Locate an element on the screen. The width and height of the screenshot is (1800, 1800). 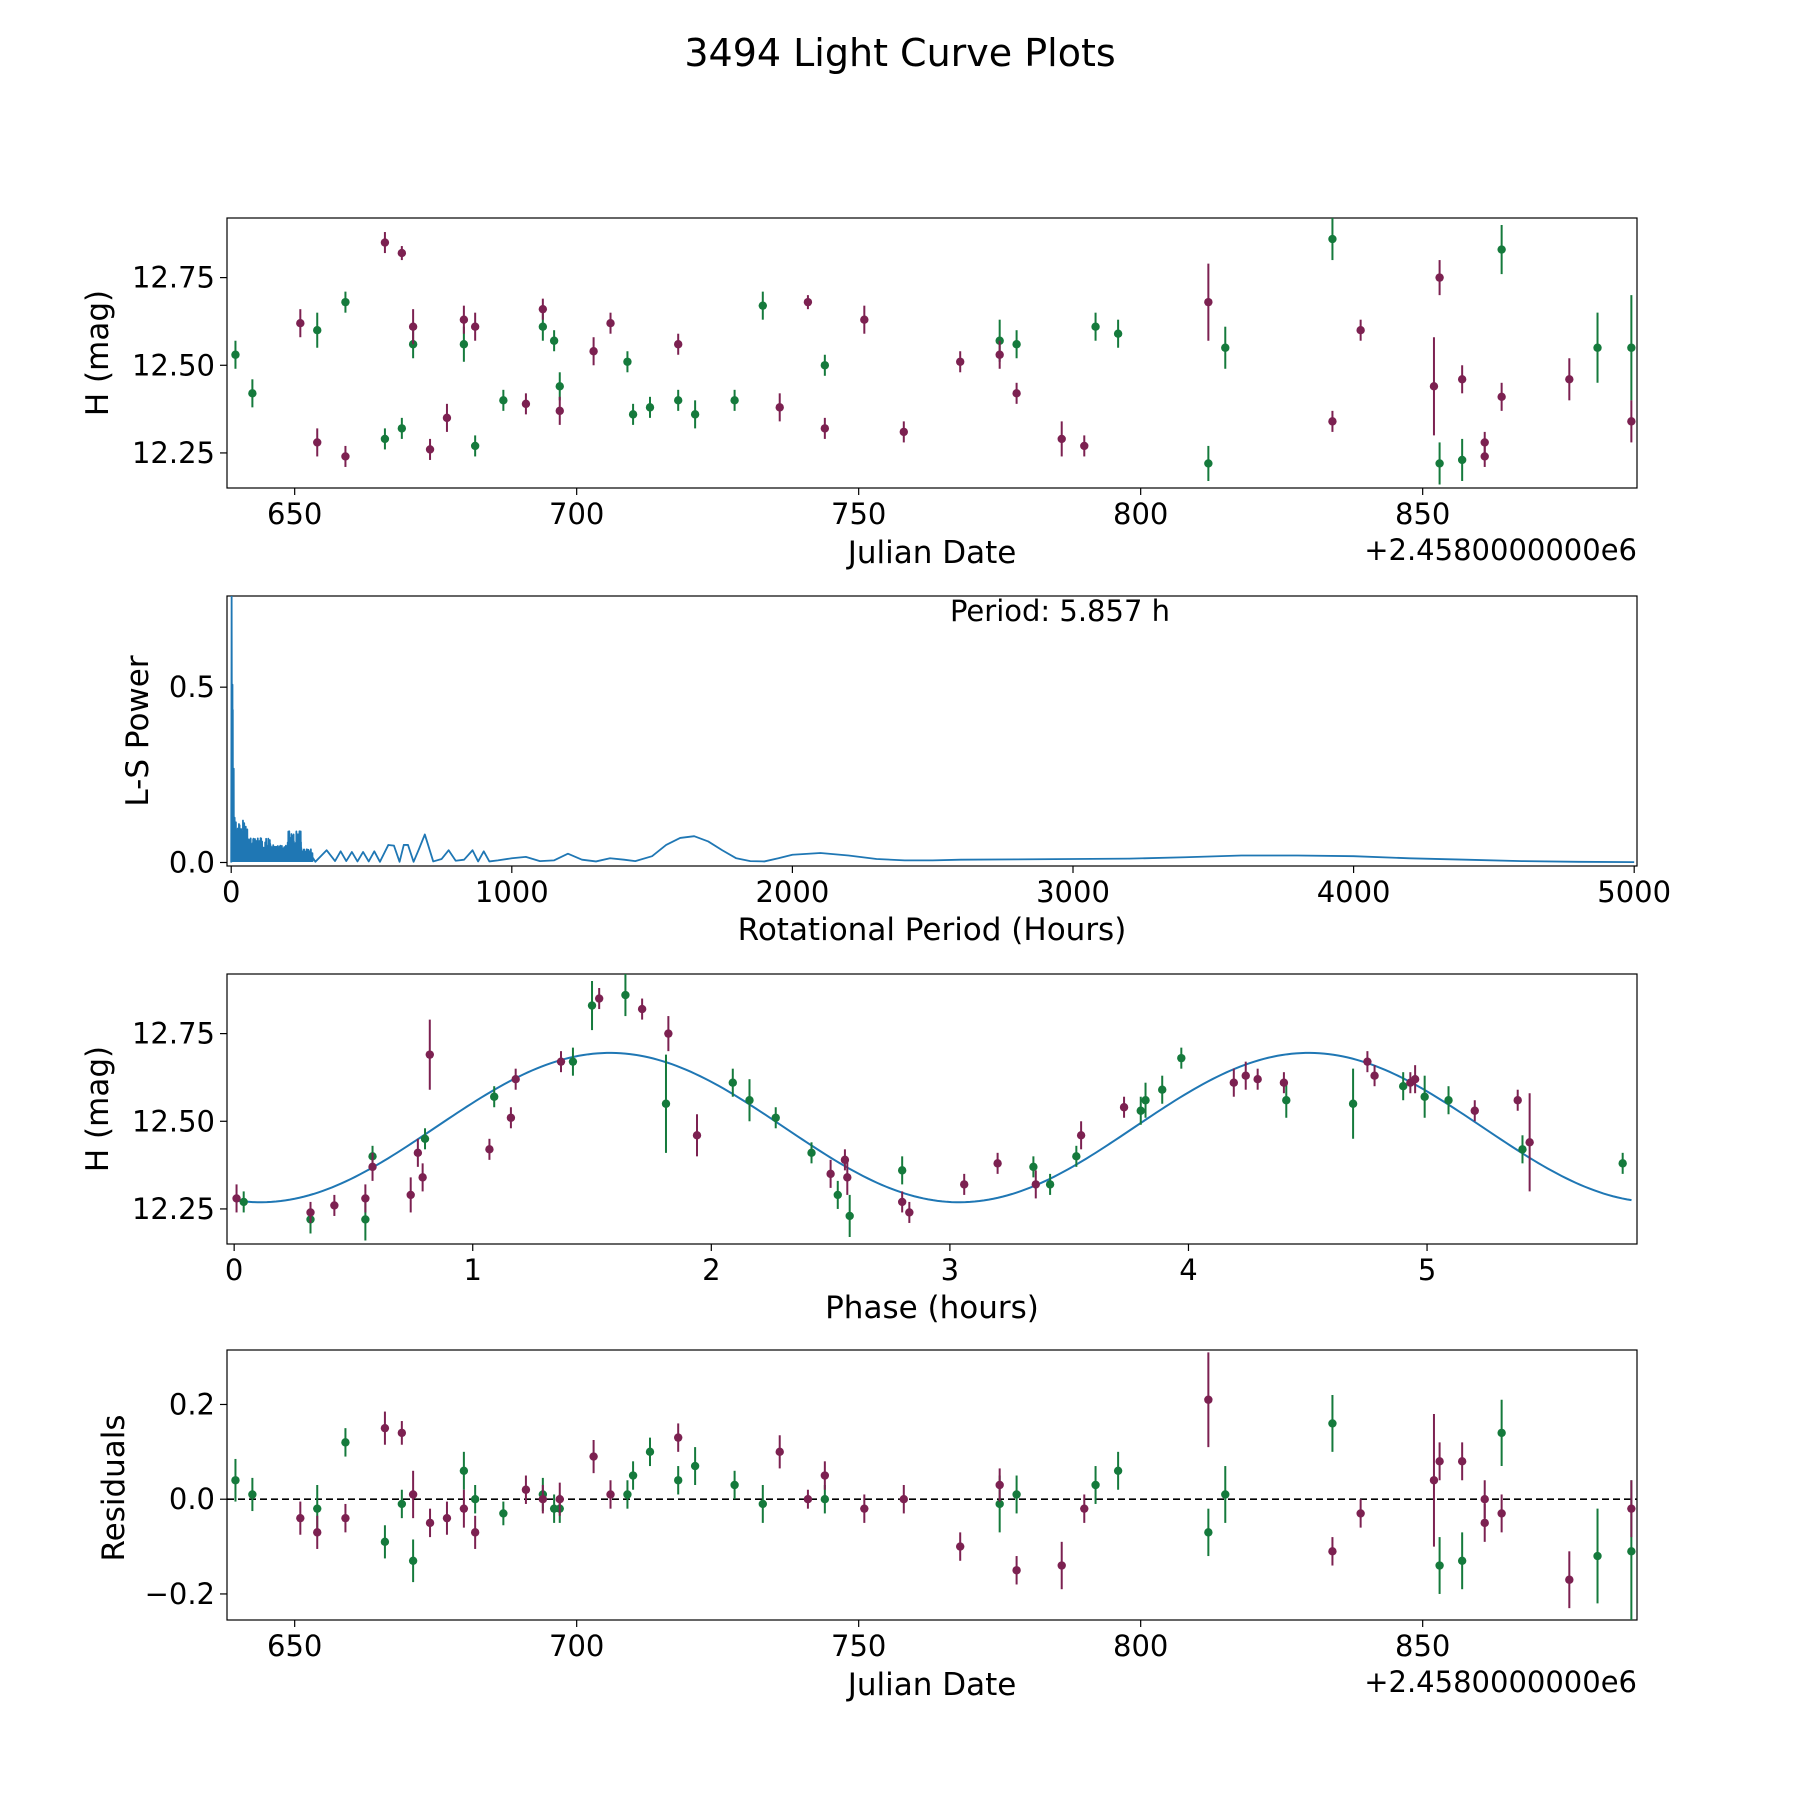
y-tick-label: 12.50 is located at coordinates (173, 1121).